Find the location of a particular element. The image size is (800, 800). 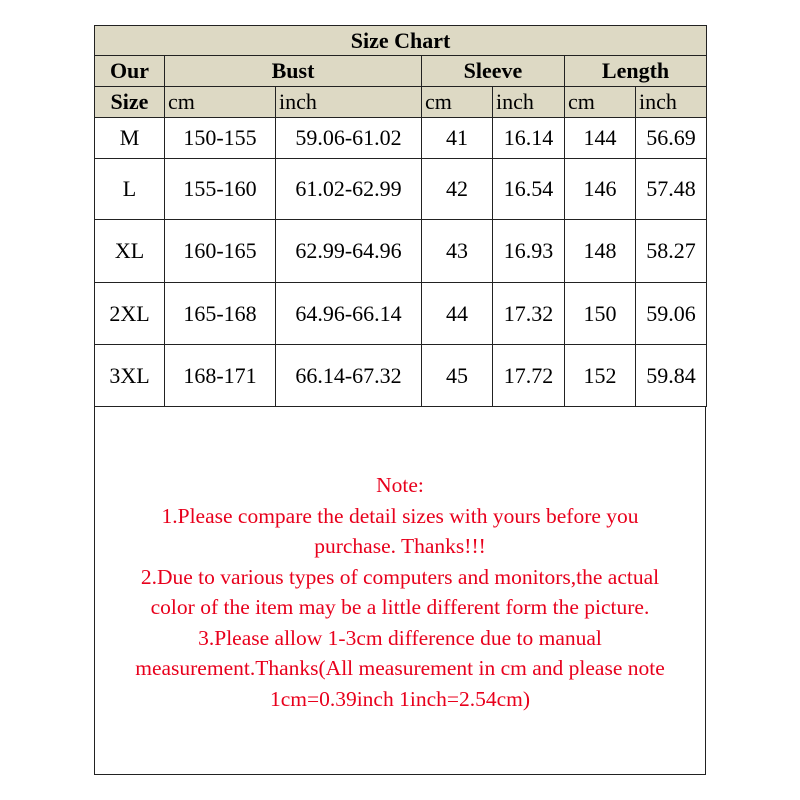

cell-bust-inch: 64.96-66.14 is located at coordinates (348, 313).